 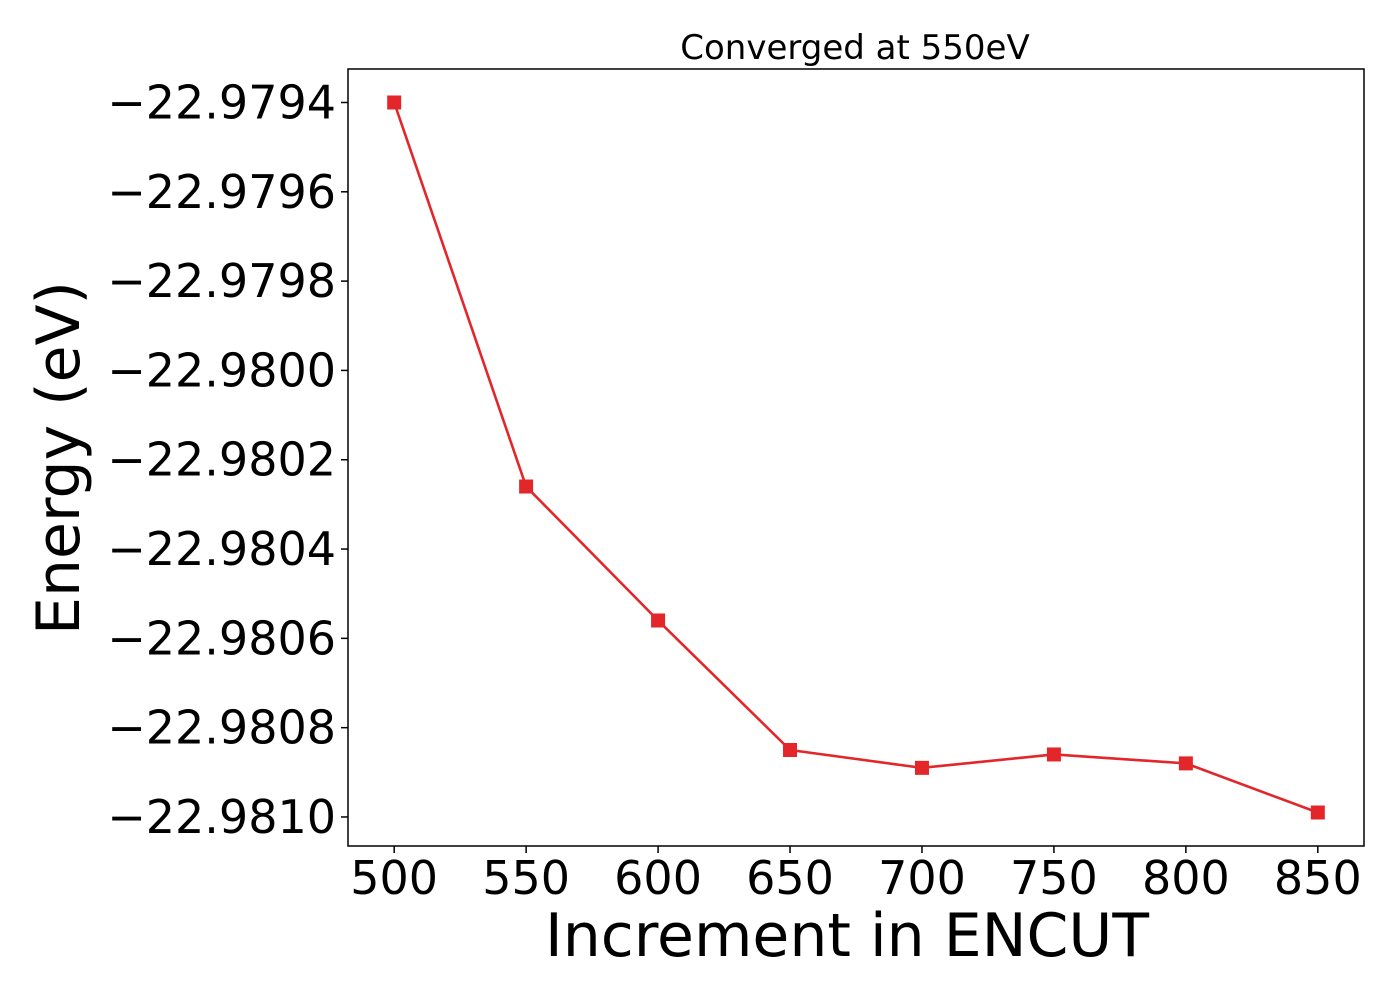 What do you see at coordinates (658, 878) in the screenshot?
I see `x-tick-label: 600` at bounding box center [658, 878].